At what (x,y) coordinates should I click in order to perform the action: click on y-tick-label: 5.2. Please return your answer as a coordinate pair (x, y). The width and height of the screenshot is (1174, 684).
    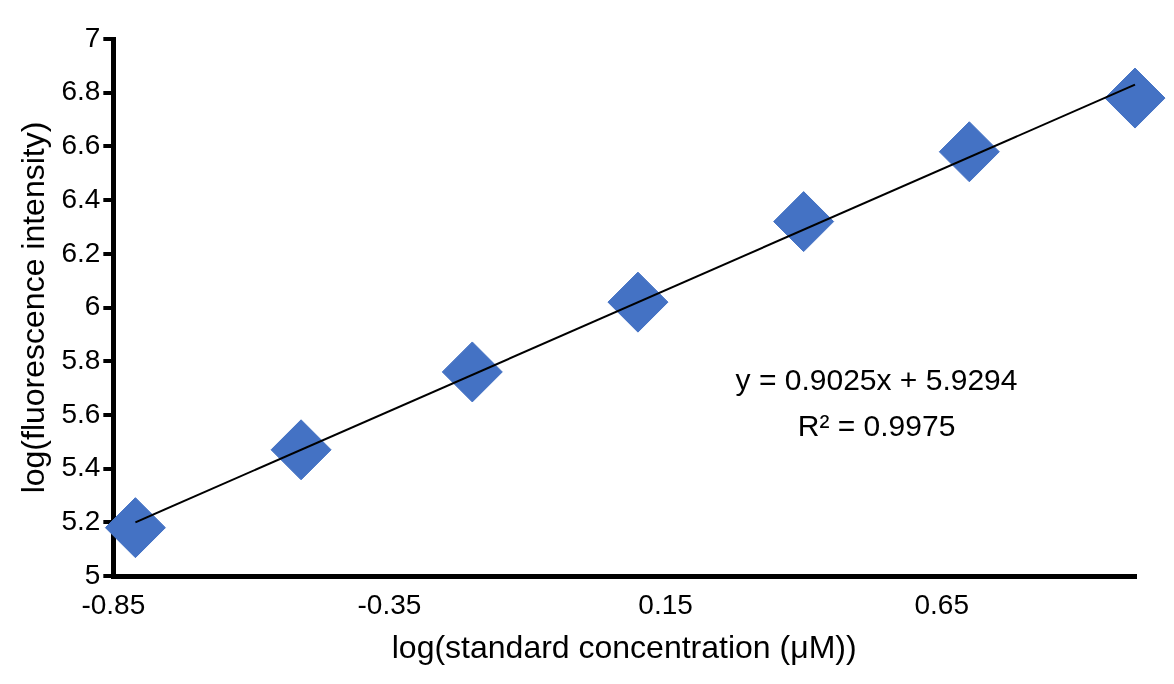
    Looking at the image, I should click on (81, 521).